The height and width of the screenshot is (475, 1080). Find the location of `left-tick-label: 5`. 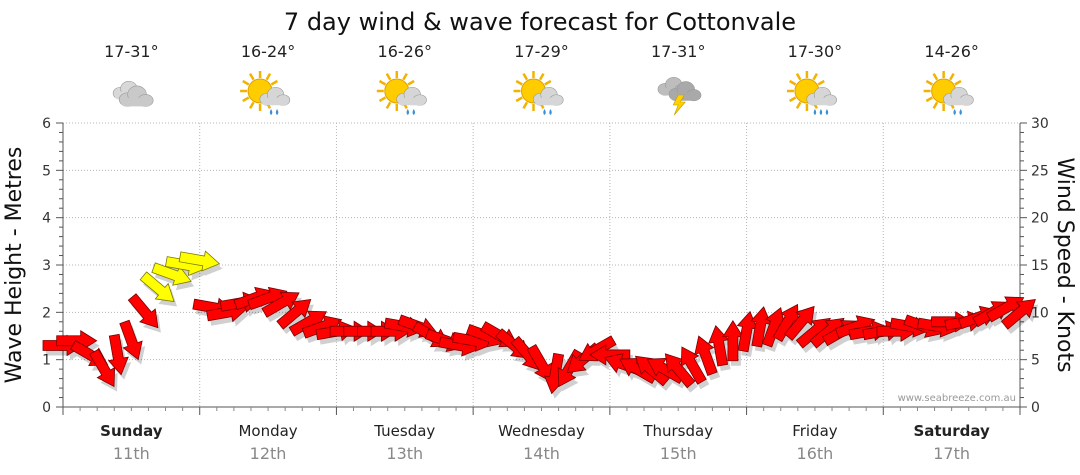

left-tick-label: 5 is located at coordinates (46, 171).